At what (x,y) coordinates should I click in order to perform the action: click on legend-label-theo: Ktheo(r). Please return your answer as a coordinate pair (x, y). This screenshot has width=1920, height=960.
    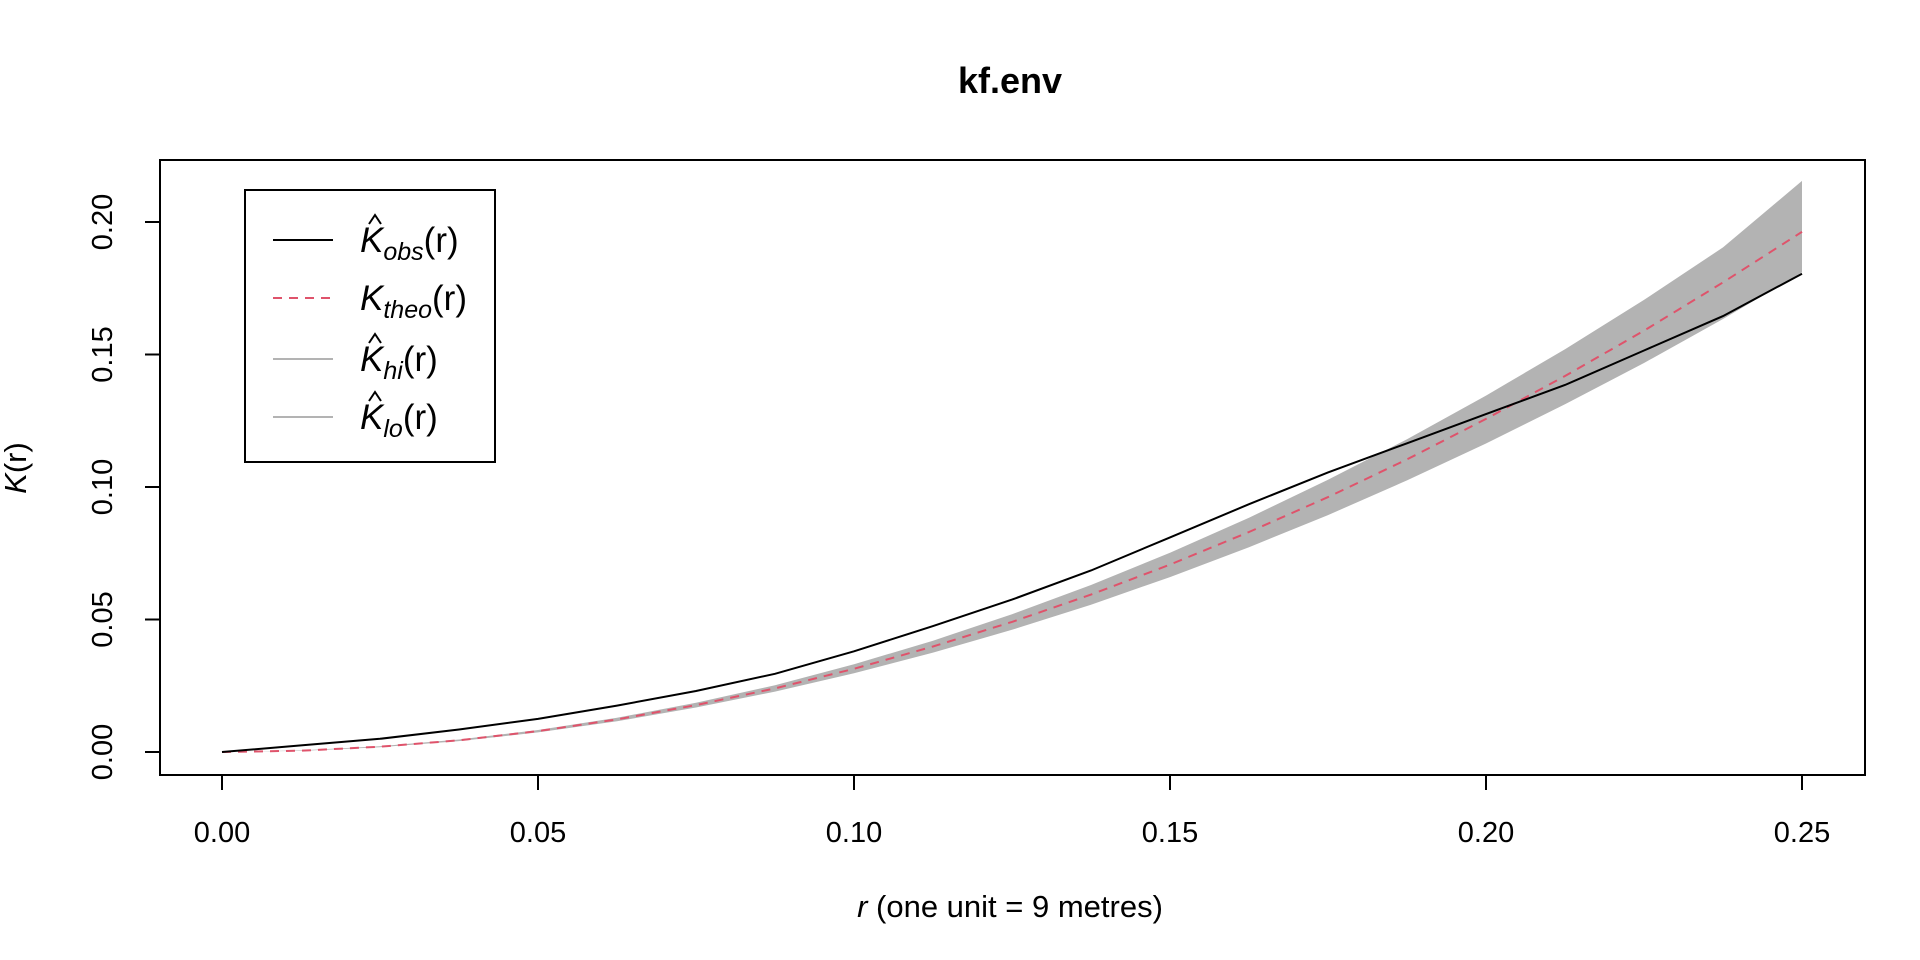
    Looking at the image, I should click on (413, 301).